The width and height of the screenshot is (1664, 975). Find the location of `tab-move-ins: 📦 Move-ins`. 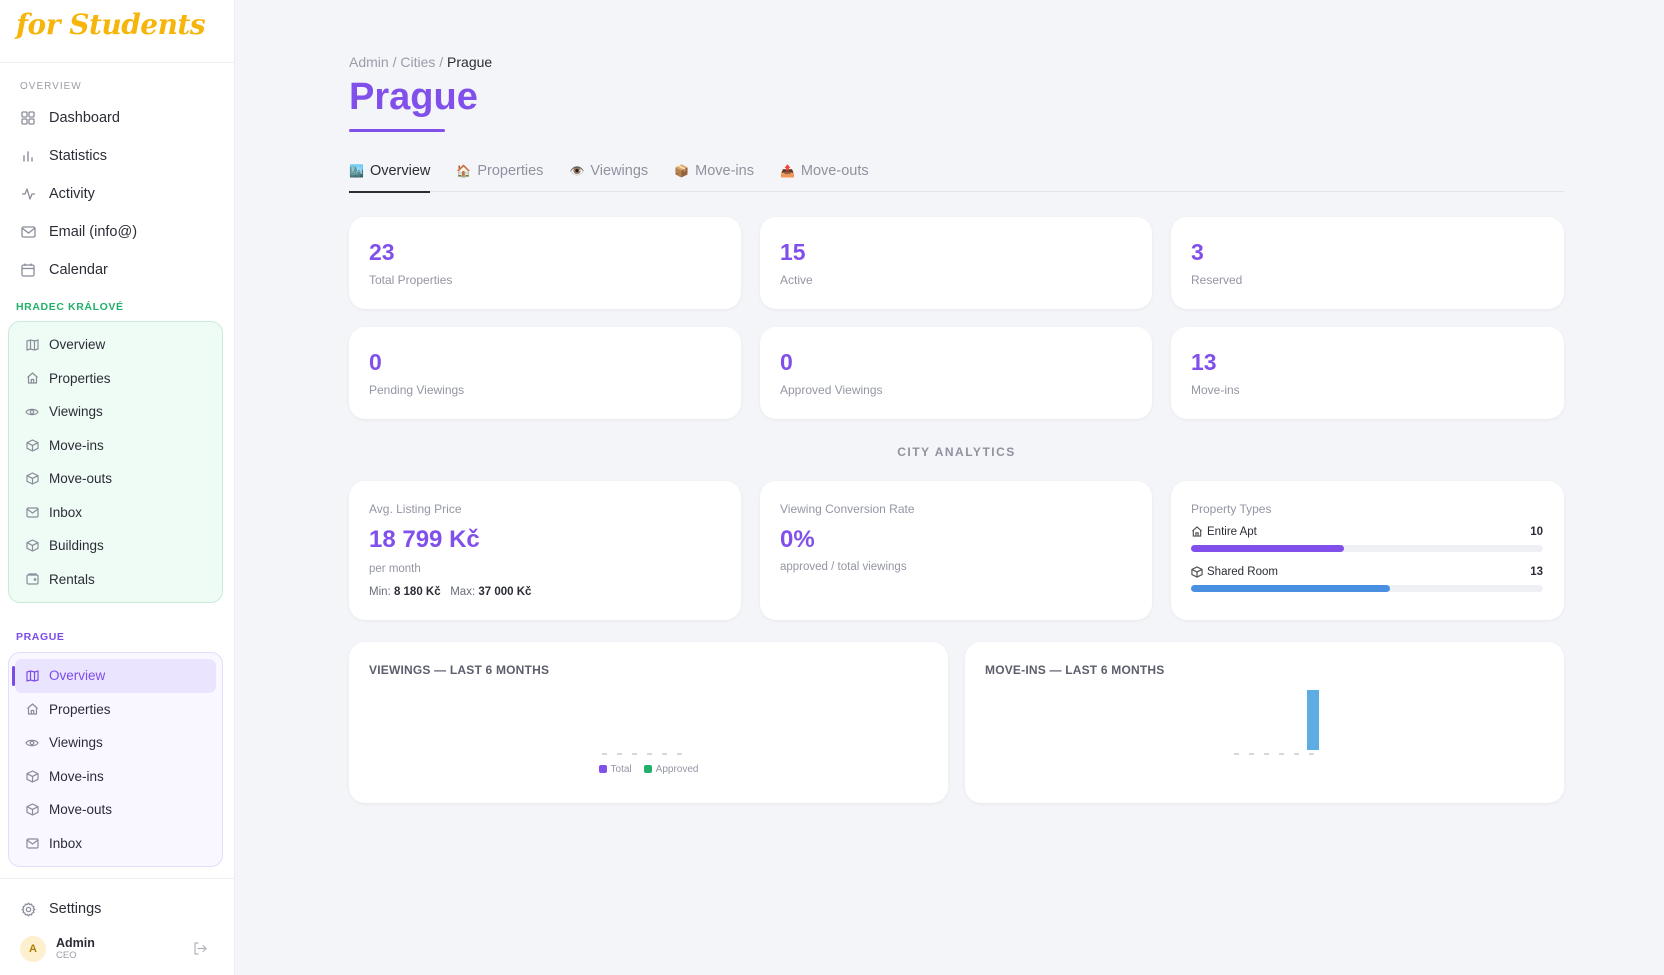

tab-move-ins: 📦 Move-ins is located at coordinates (714, 171).